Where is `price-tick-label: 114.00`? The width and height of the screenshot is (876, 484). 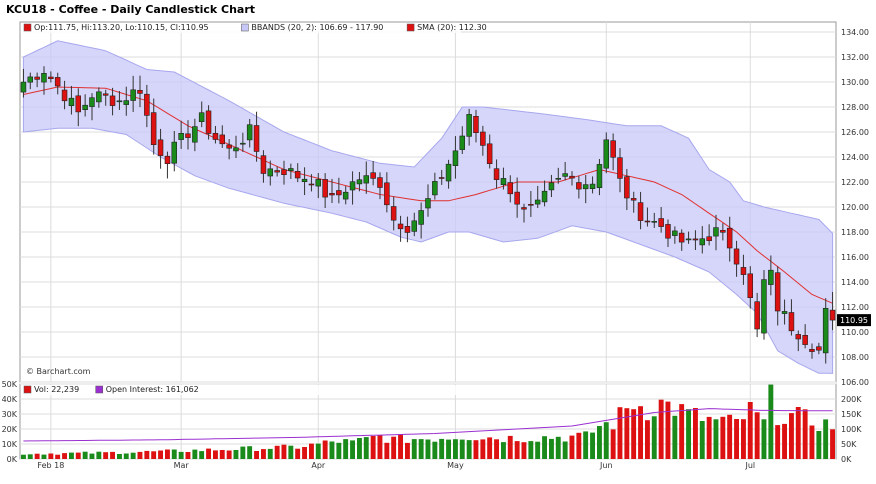 price-tick-label: 114.00 is located at coordinates (855, 282).